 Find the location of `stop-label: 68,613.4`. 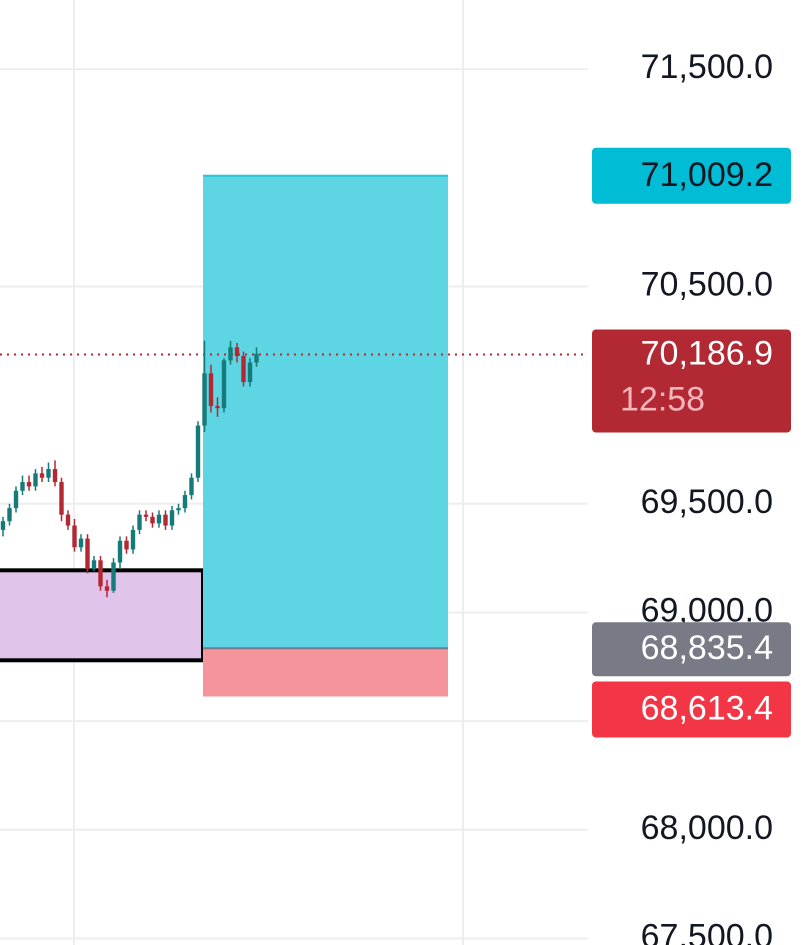

stop-label: 68,613.4 is located at coordinates (707, 708).